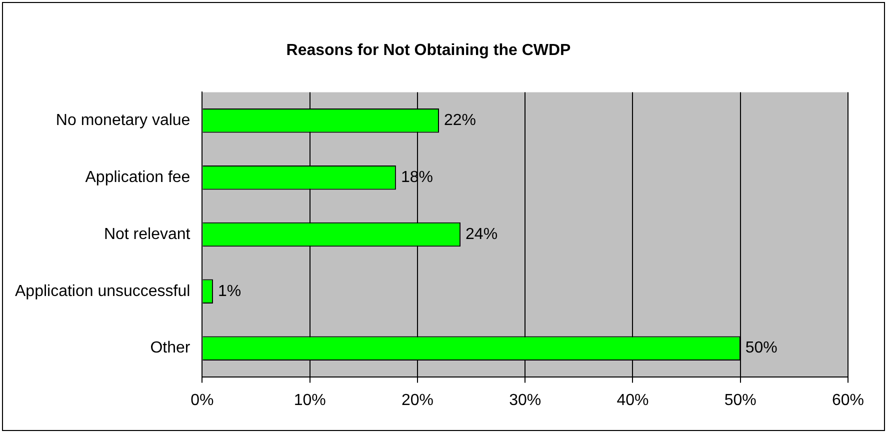 The height and width of the screenshot is (433, 887). What do you see at coordinates (170, 348) in the screenshot?
I see `y-tick-label: Other` at bounding box center [170, 348].